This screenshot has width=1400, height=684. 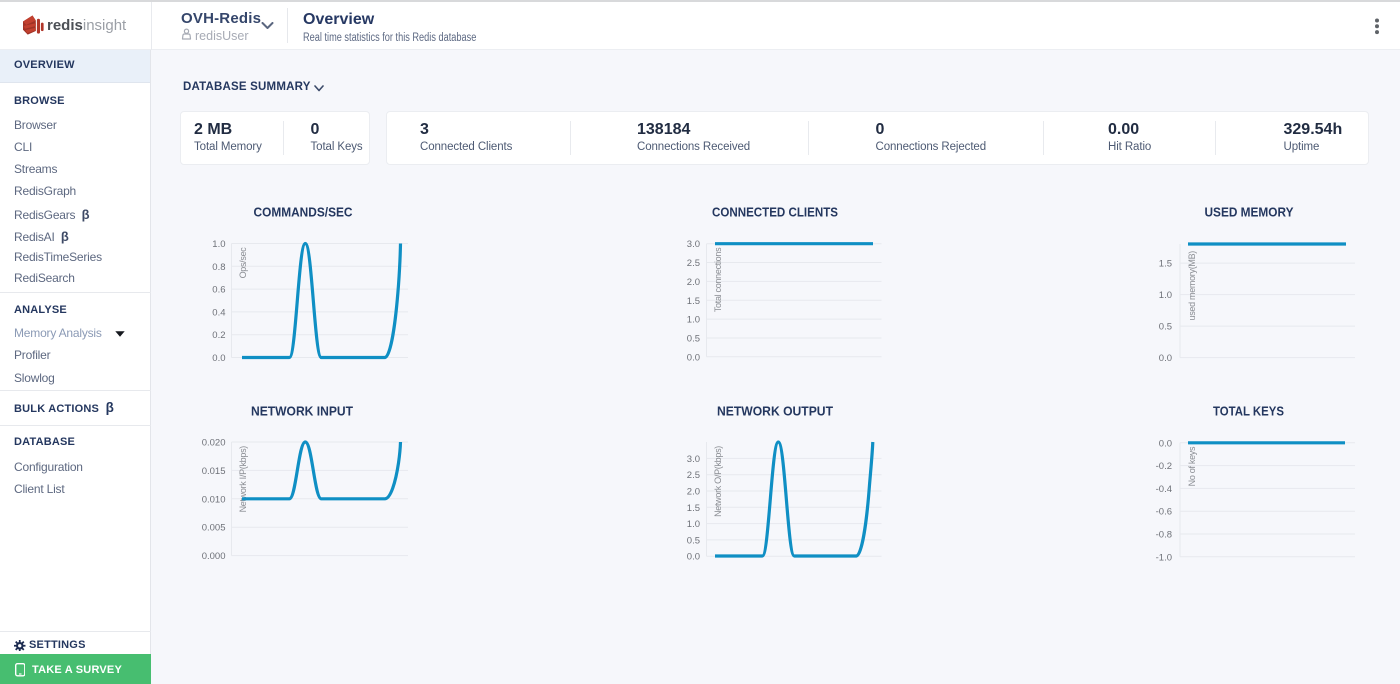 I want to click on svg-text: -0.6, so click(x=1164, y=512).